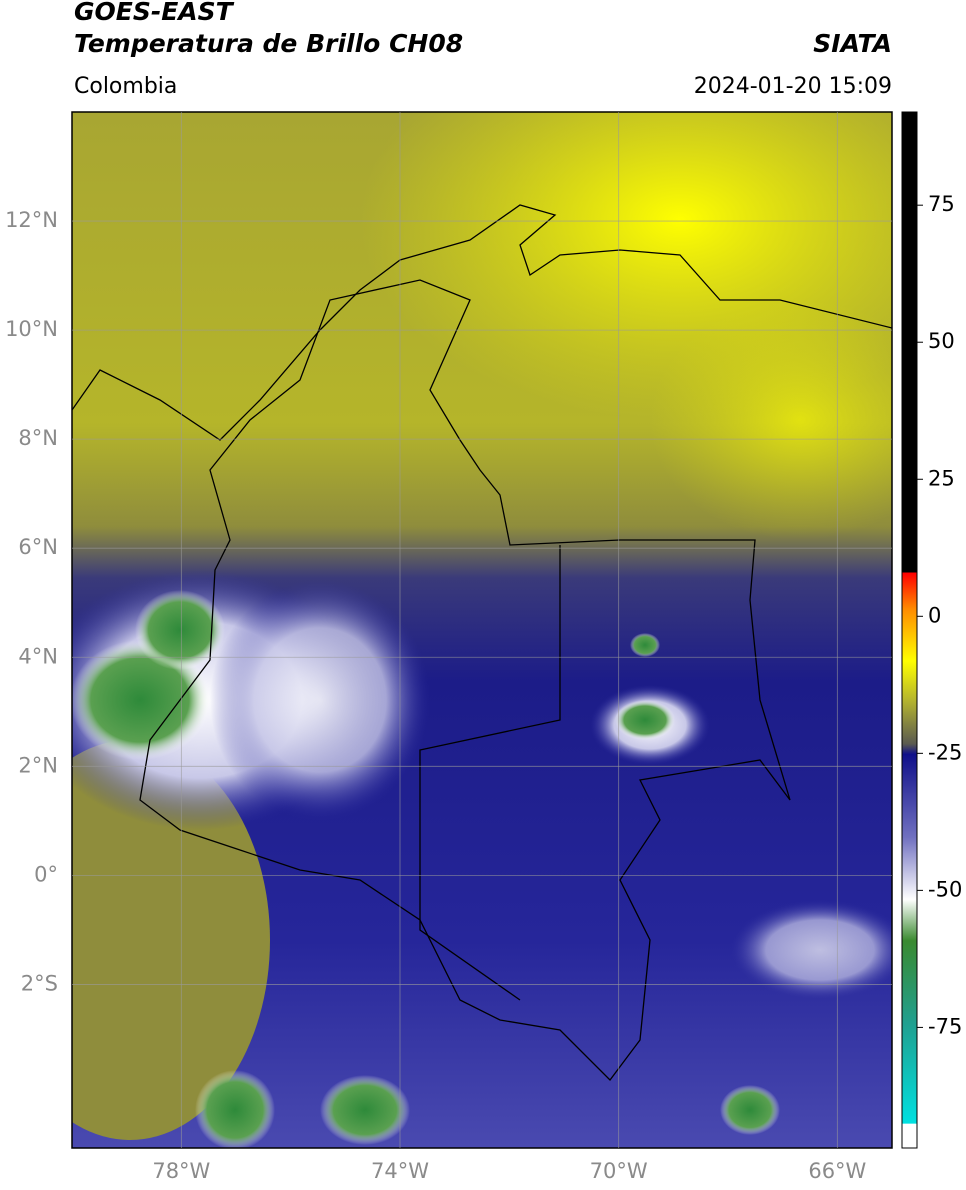 Image resolution: width=966 pixels, height=1190 pixels. Describe the element at coordinates (31, 329) in the screenshot. I see `y-tick-label: 10°N` at that location.